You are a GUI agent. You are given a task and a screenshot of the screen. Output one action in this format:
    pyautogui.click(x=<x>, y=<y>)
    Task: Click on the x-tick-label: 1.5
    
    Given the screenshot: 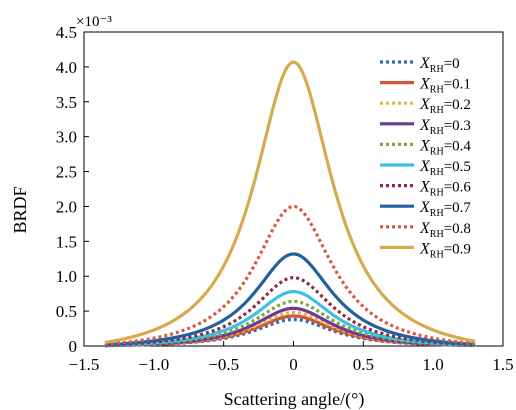 What is the action you would take?
    pyautogui.click(x=502, y=364)
    